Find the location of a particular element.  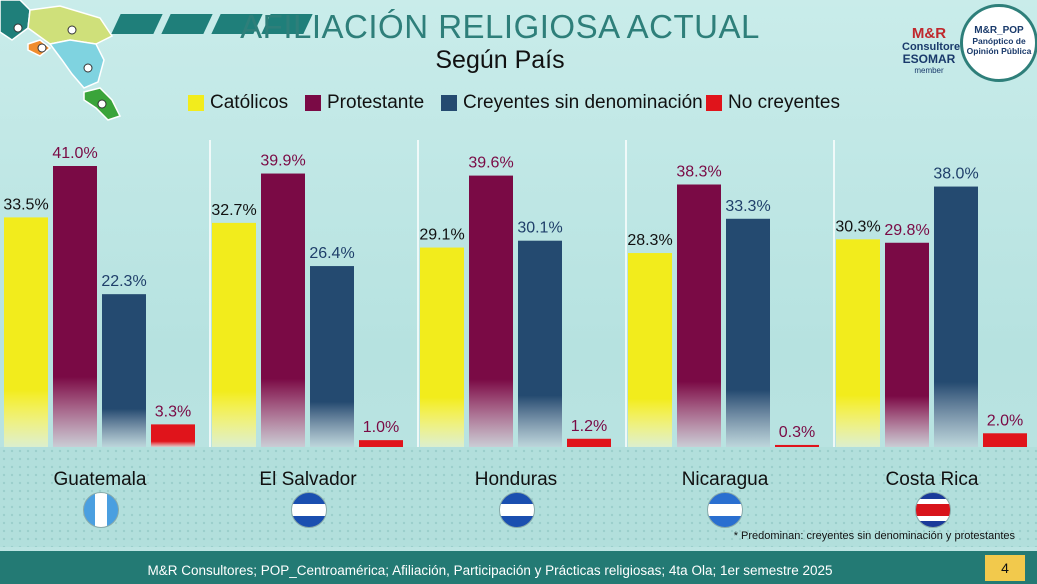

data-label-nicaragua-creyentes-sin-denominacion: 33.3% is located at coordinates (747, 206).